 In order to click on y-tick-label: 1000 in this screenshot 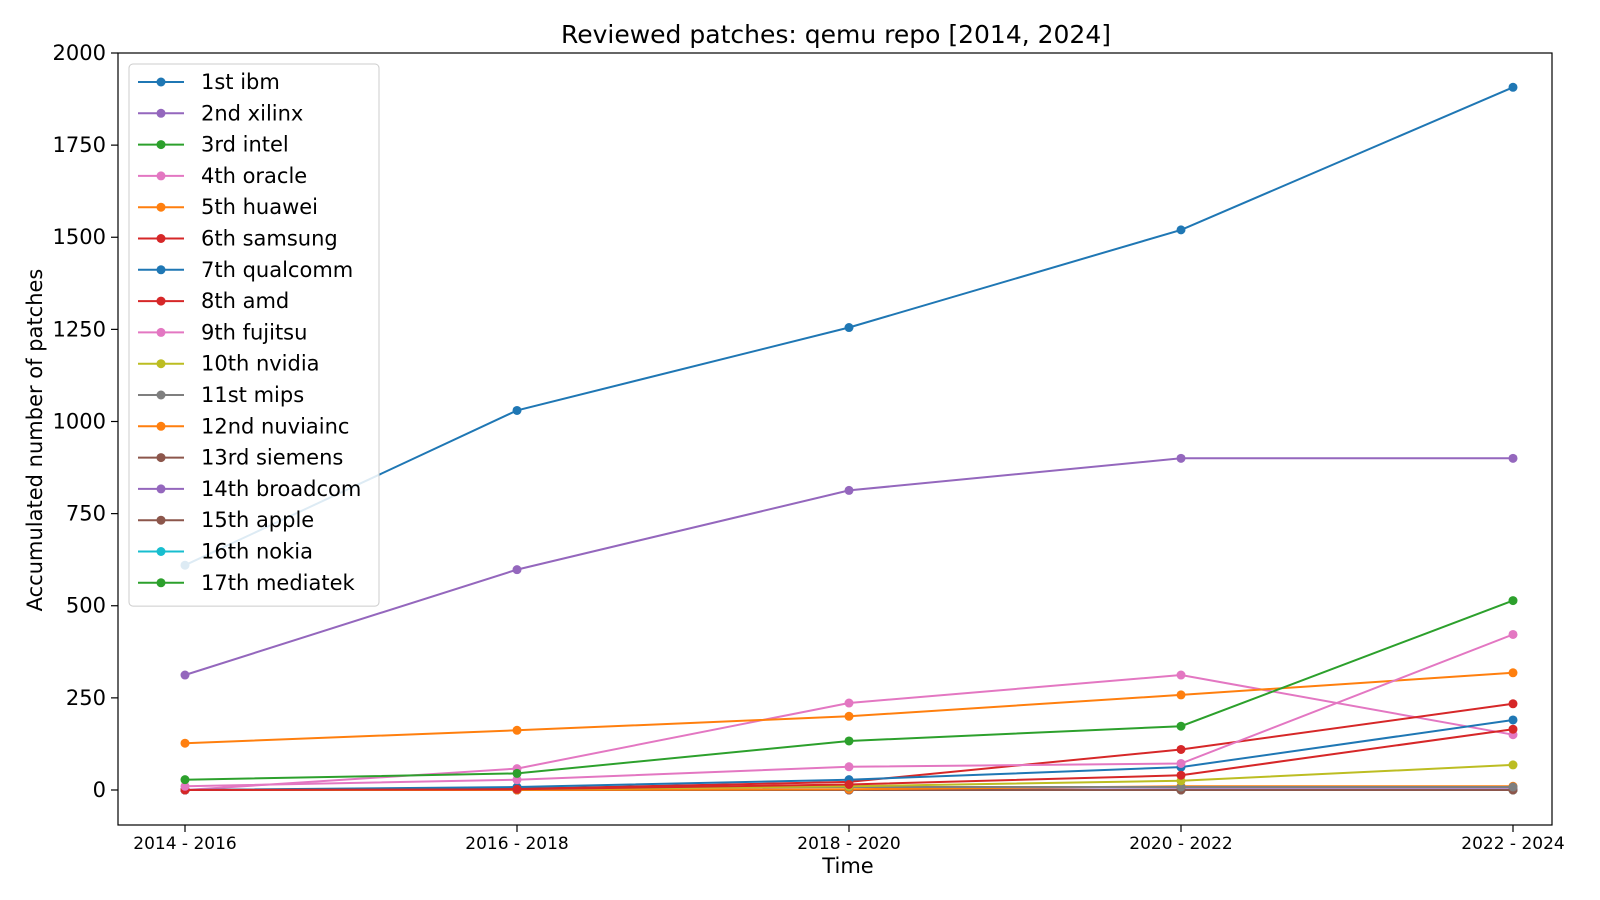, I will do `click(79, 421)`.